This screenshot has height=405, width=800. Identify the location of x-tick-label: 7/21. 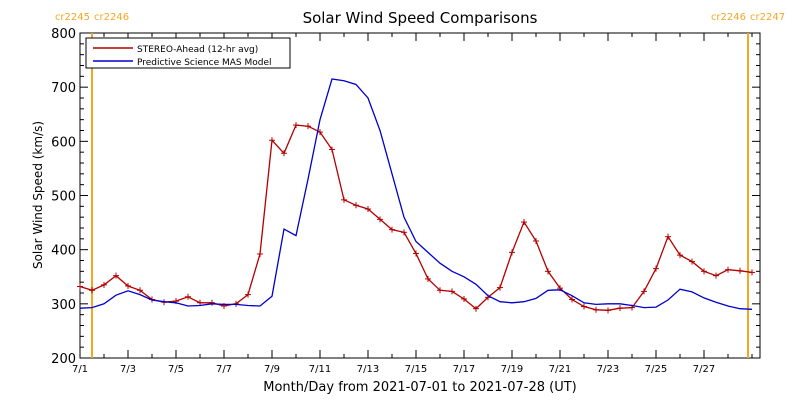
(560, 369).